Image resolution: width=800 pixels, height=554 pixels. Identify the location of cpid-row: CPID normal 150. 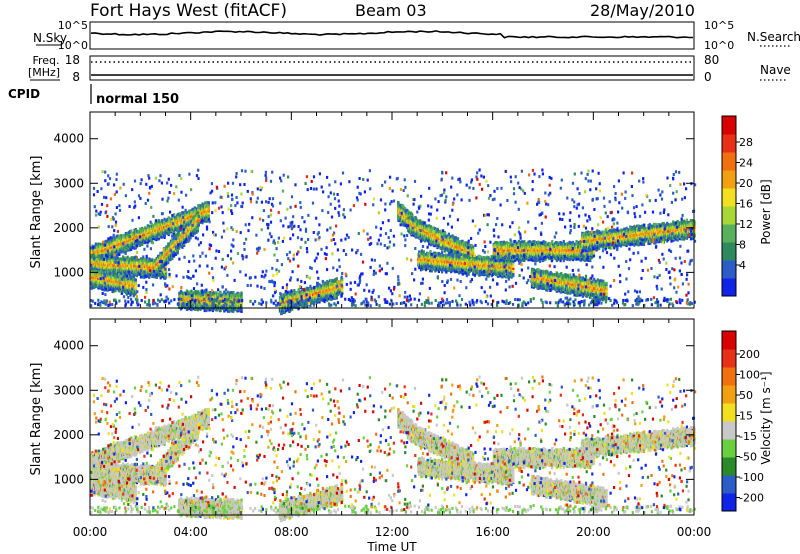
(93, 95).